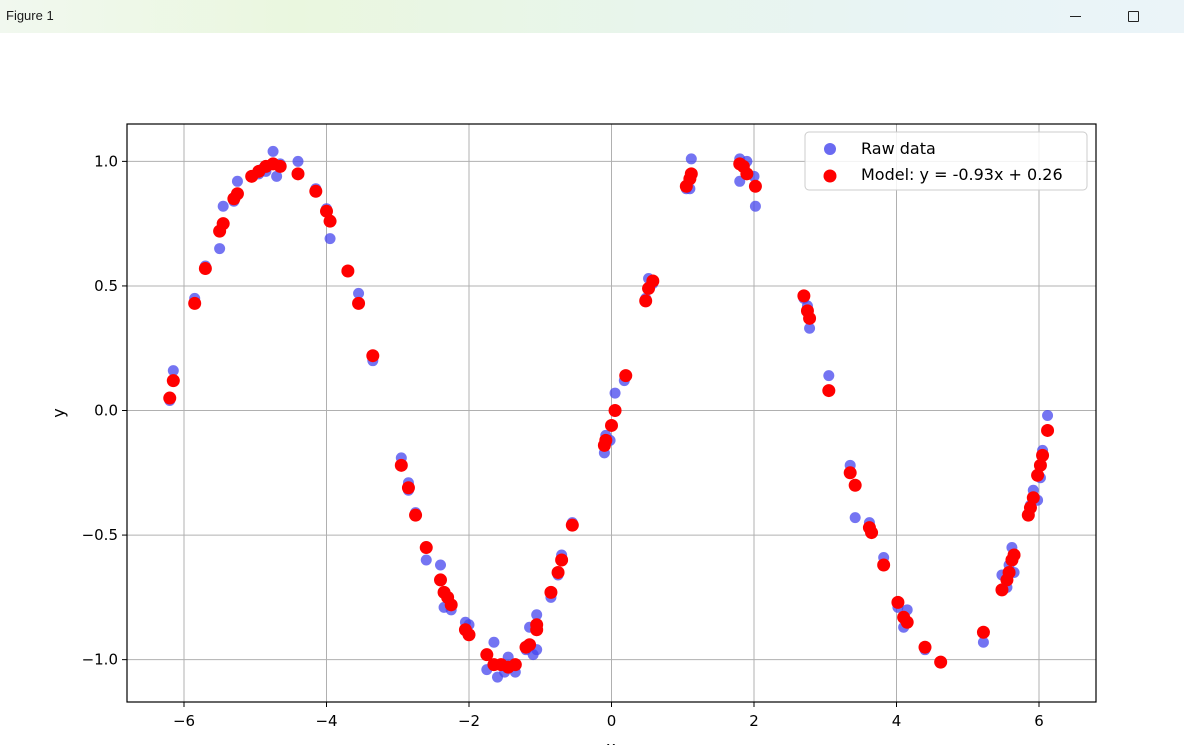  I want to click on y-axis-label: y, so click(58, 412).